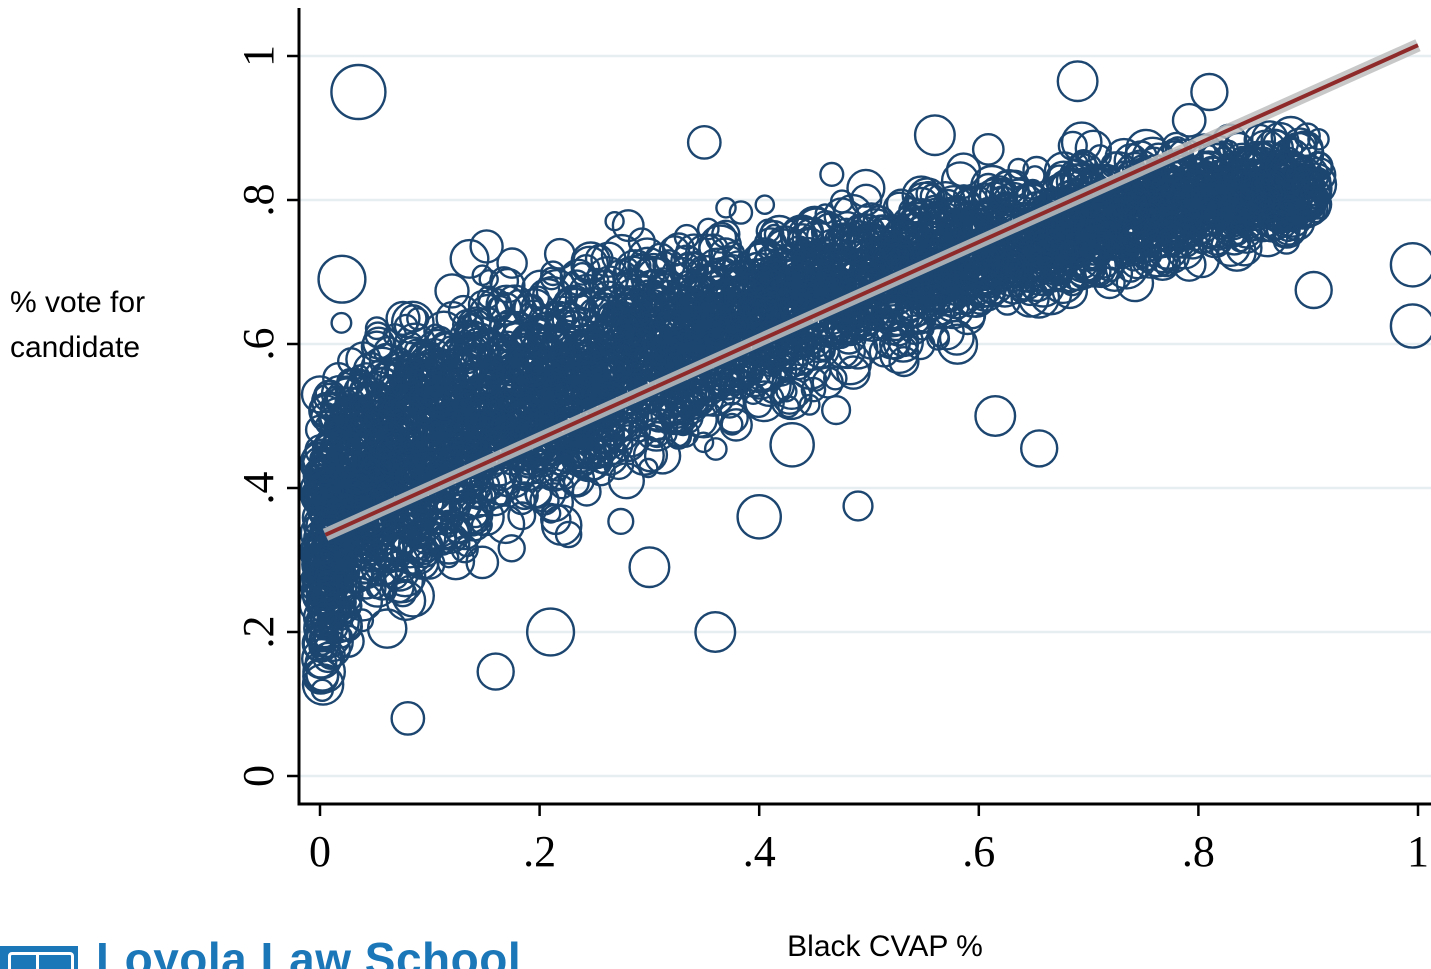 The image size is (1431, 969). What do you see at coordinates (258, 632) in the screenshot?
I see `y-tick-label-1: .2` at bounding box center [258, 632].